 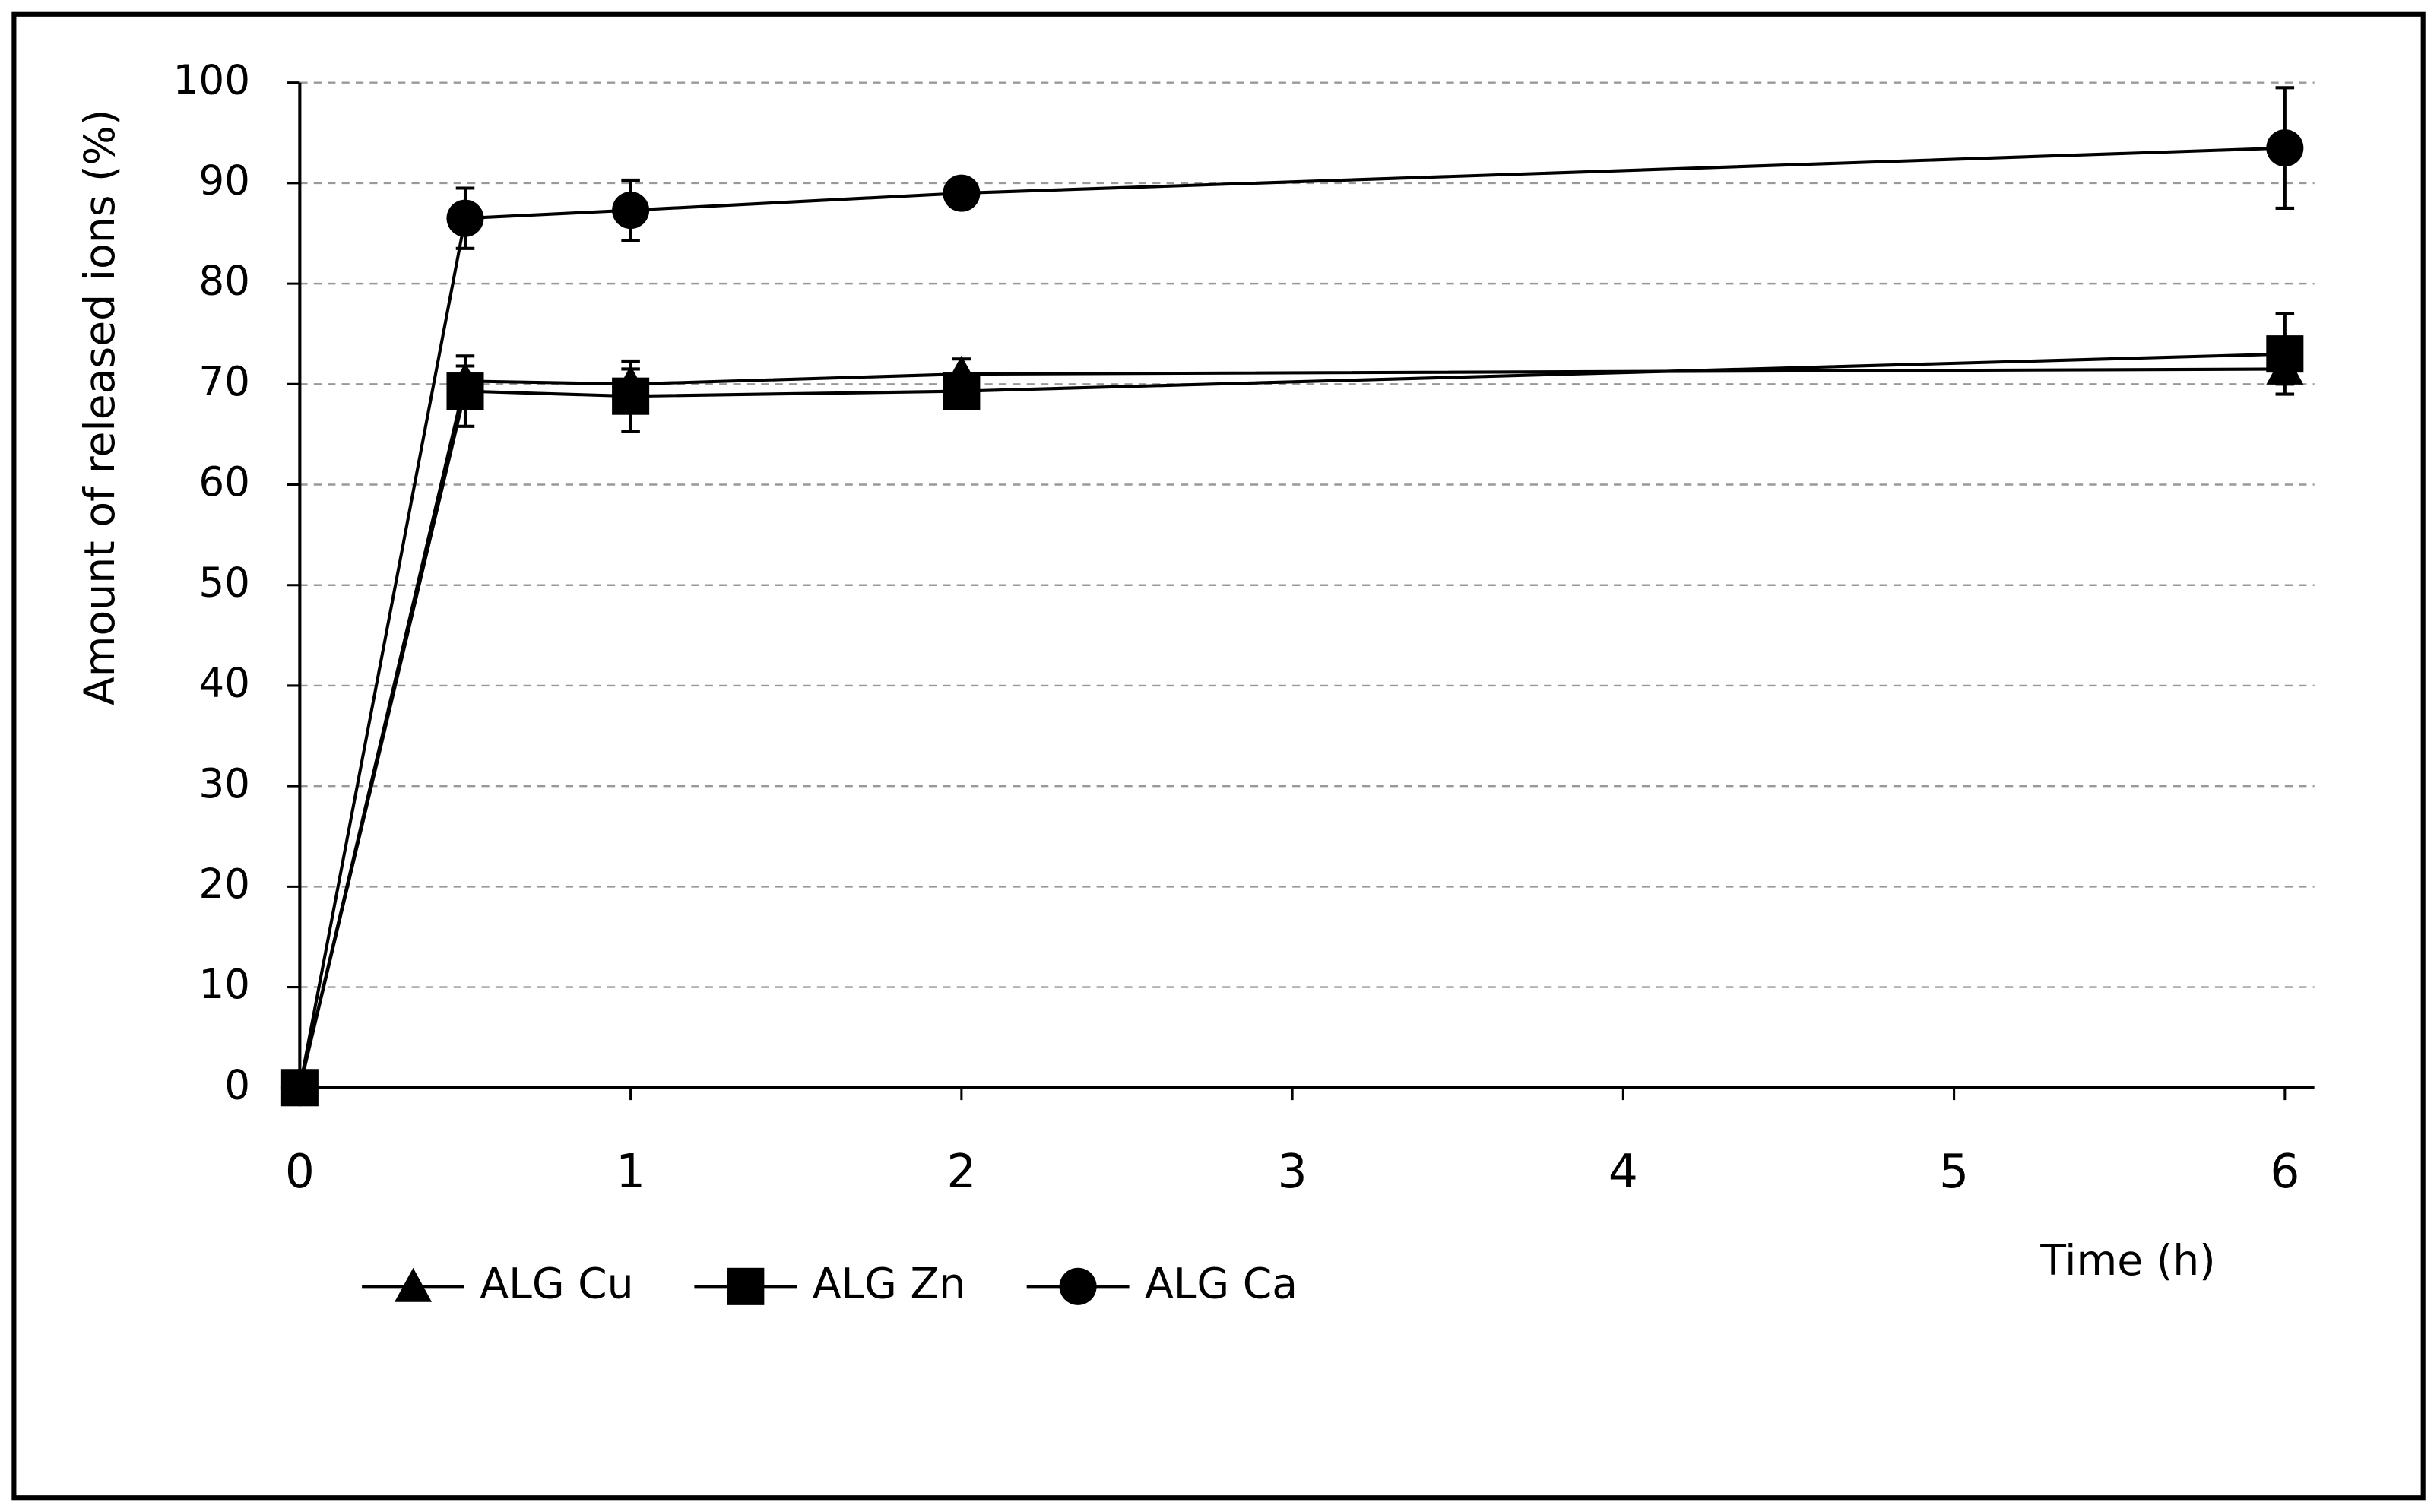 I want to click on x-tick-label: 6, so click(x=2284, y=1172).